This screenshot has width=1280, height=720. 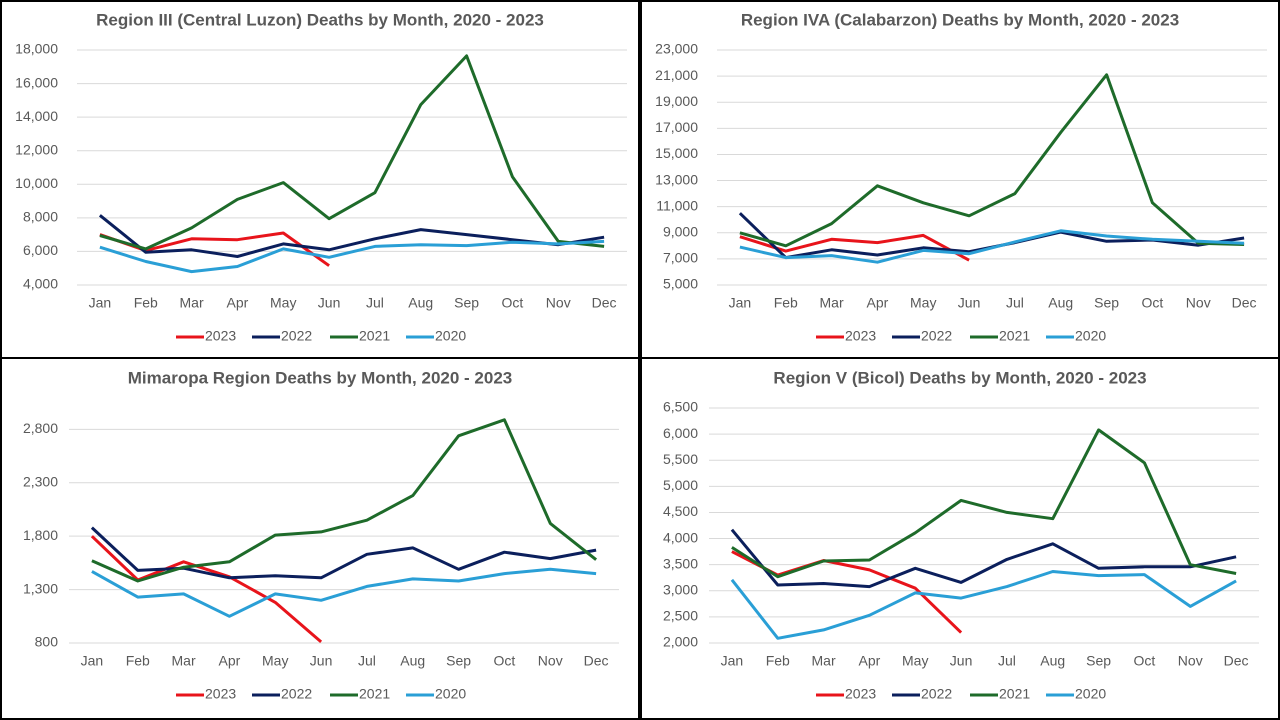 What do you see at coordinates (680, 284) in the screenshot?
I see `y-tick-label: 5,000` at bounding box center [680, 284].